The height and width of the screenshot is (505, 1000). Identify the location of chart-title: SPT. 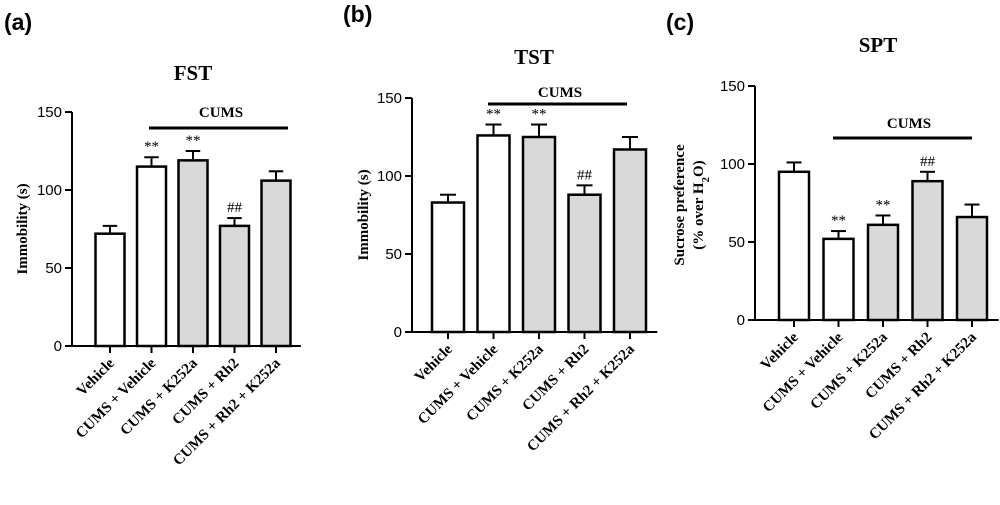
(878, 45).